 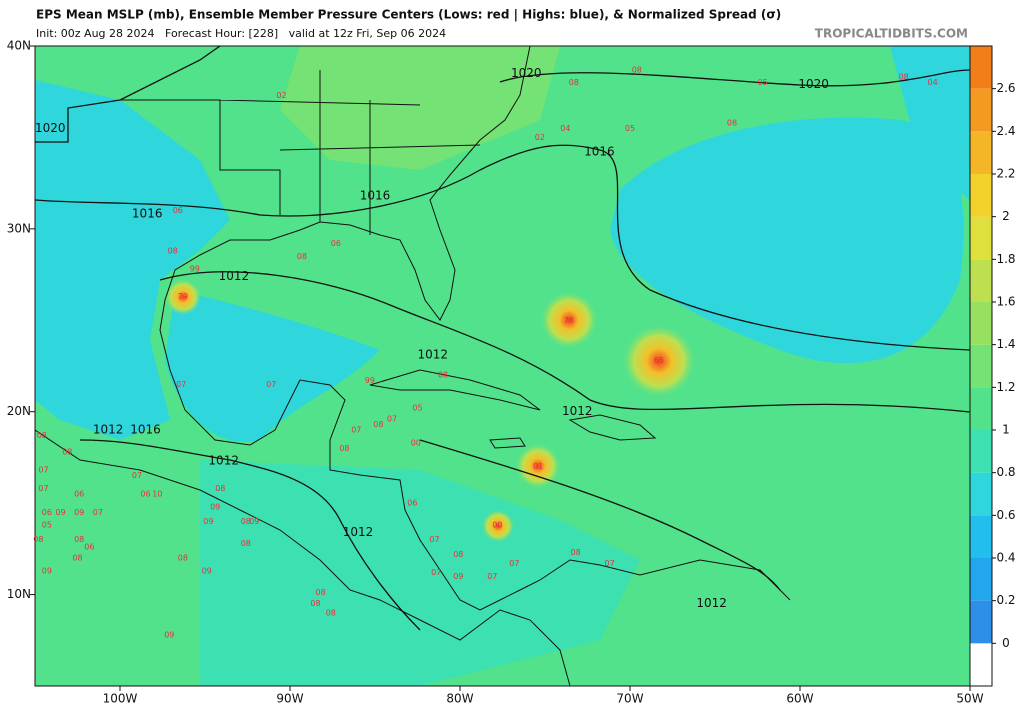 I want to click on colorbar-tick-label: 1.4, so click(x=1005, y=344).